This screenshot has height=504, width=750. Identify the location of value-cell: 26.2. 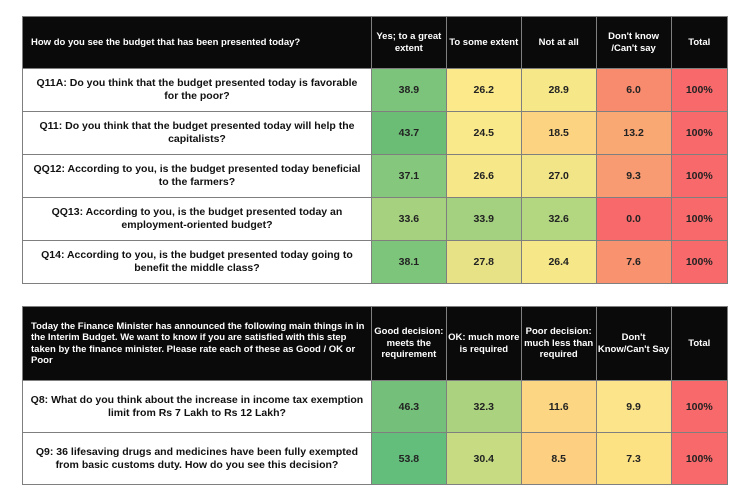
(483, 90).